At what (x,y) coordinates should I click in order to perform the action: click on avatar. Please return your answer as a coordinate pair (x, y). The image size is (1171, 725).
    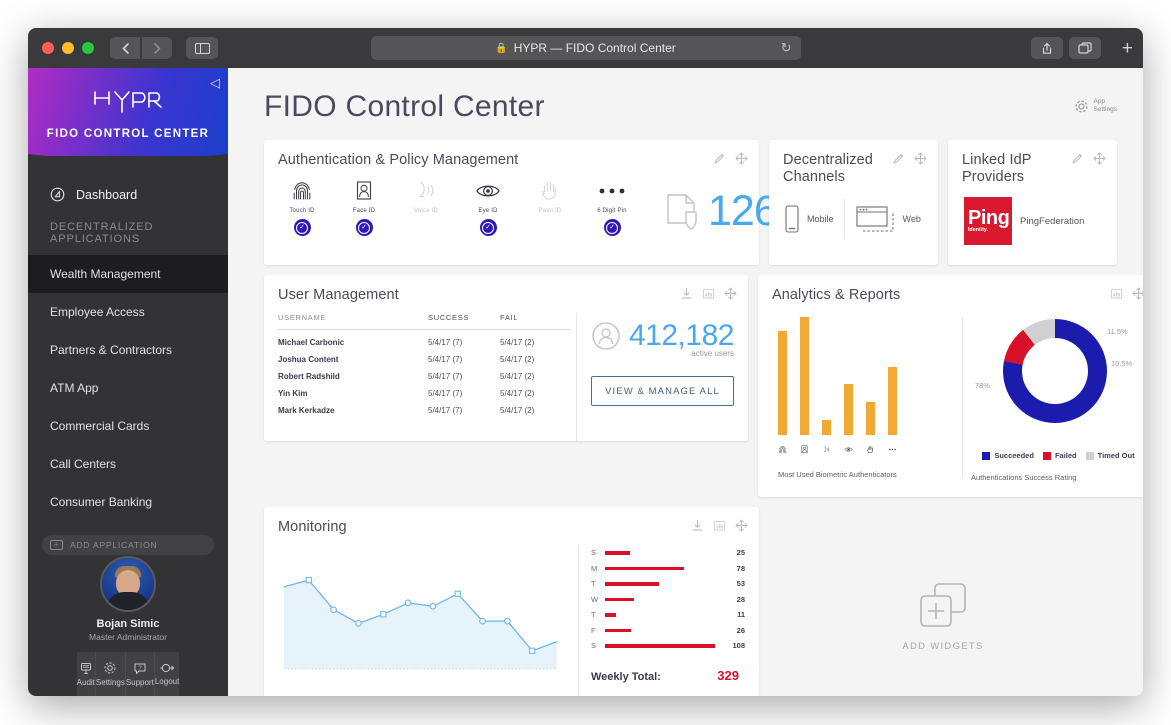
    Looking at the image, I should click on (128, 584).